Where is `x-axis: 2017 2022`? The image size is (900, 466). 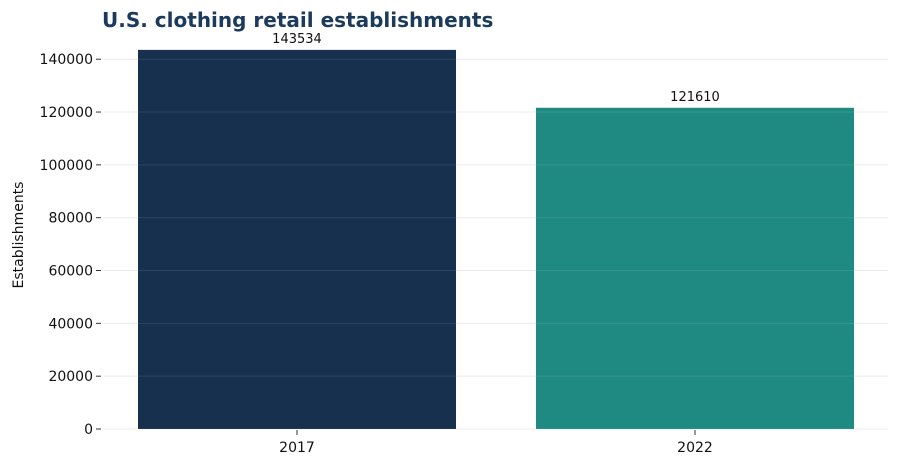
x-axis: 2017 2022 is located at coordinates (496, 443).